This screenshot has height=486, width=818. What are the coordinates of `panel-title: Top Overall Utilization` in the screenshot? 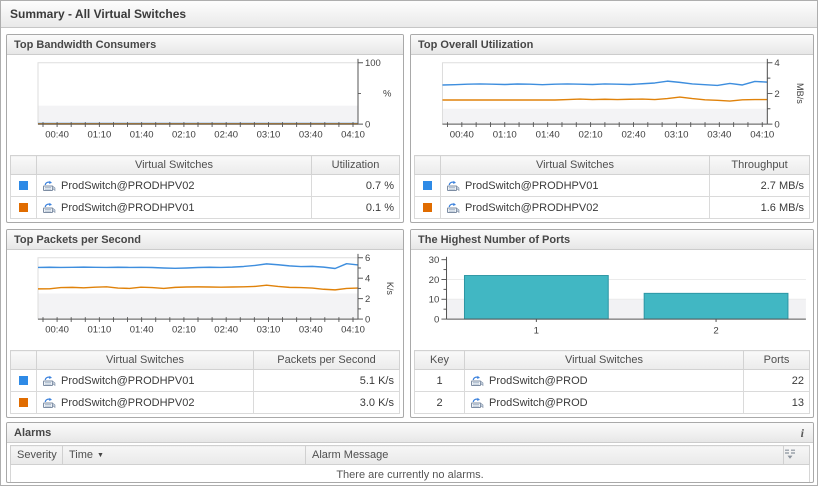 It's located at (476, 44).